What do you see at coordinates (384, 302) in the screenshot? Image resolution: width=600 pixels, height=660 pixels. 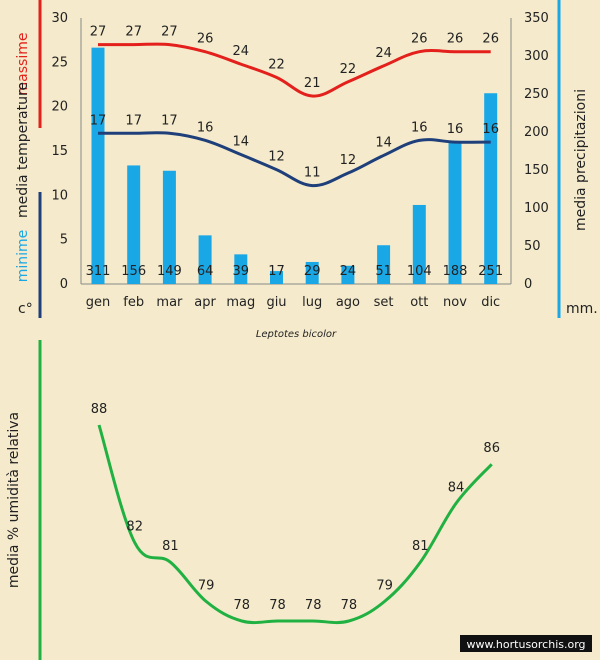 I see `month-tick-label: set` at bounding box center [384, 302].